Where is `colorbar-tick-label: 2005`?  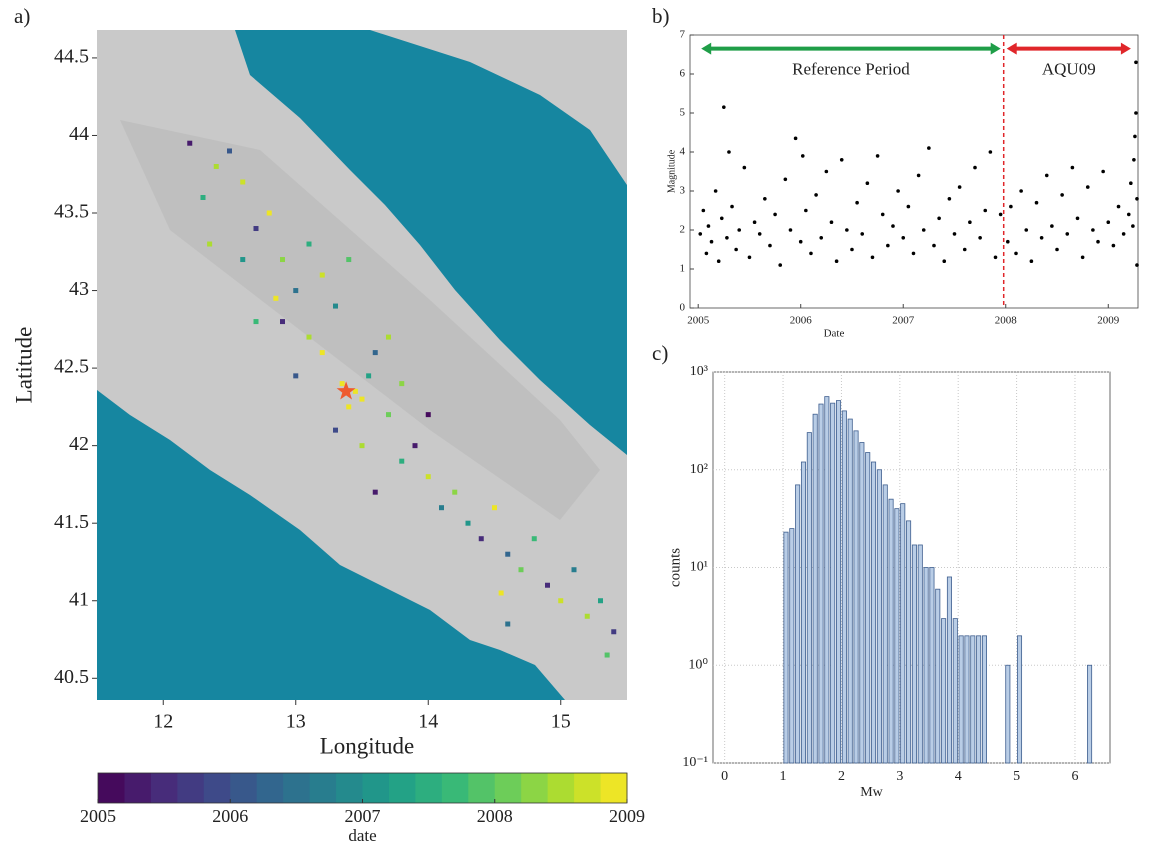 colorbar-tick-label: 2005 is located at coordinates (98, 816).